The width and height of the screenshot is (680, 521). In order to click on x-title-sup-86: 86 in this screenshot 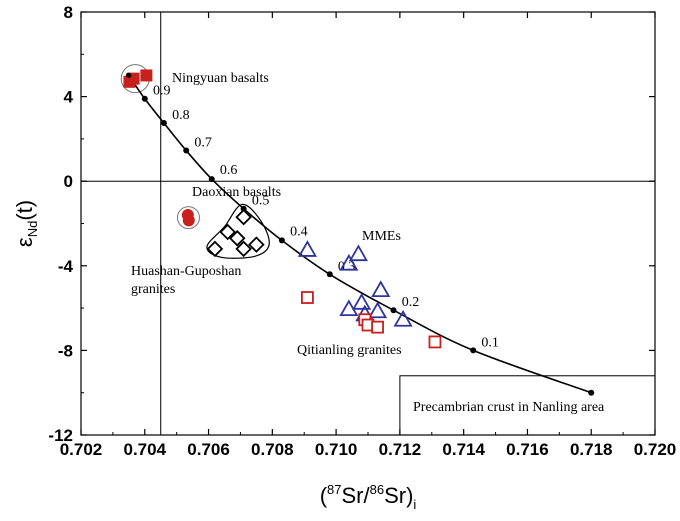, I will do `click(377, 489)`.